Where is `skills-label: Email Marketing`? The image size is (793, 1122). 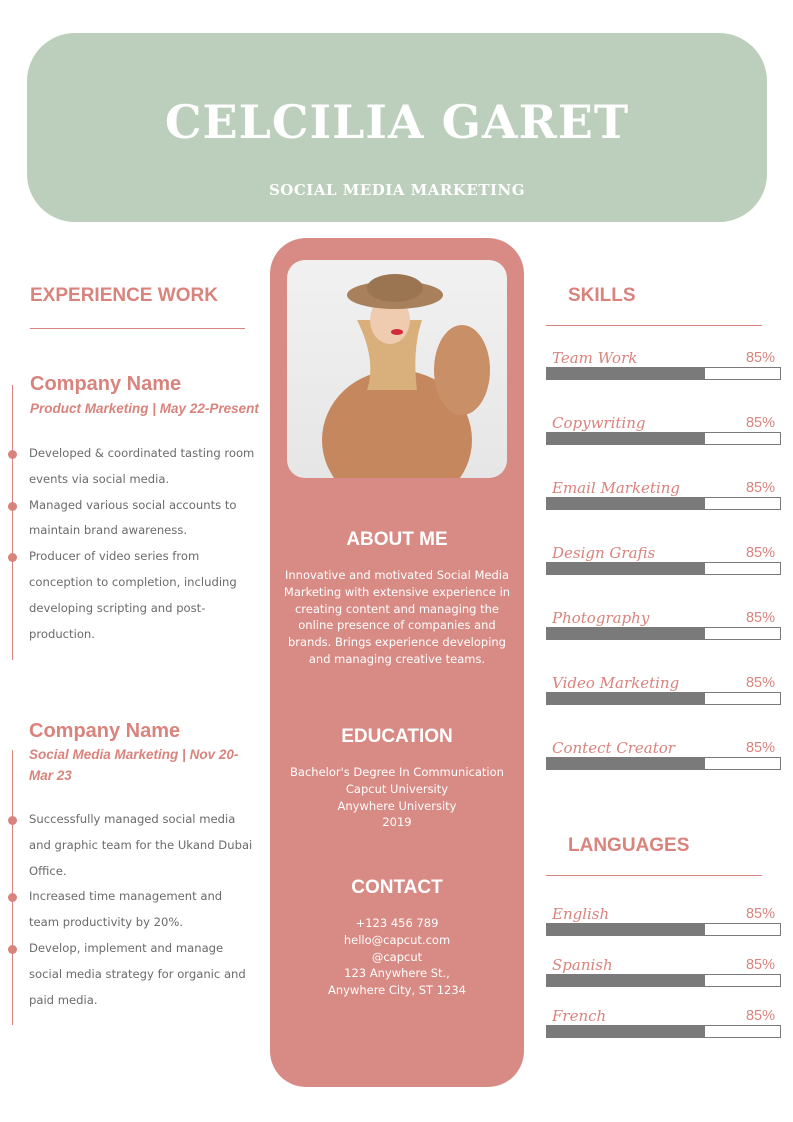 skills-label: Email Marketing is located at coordinates (616, 488).